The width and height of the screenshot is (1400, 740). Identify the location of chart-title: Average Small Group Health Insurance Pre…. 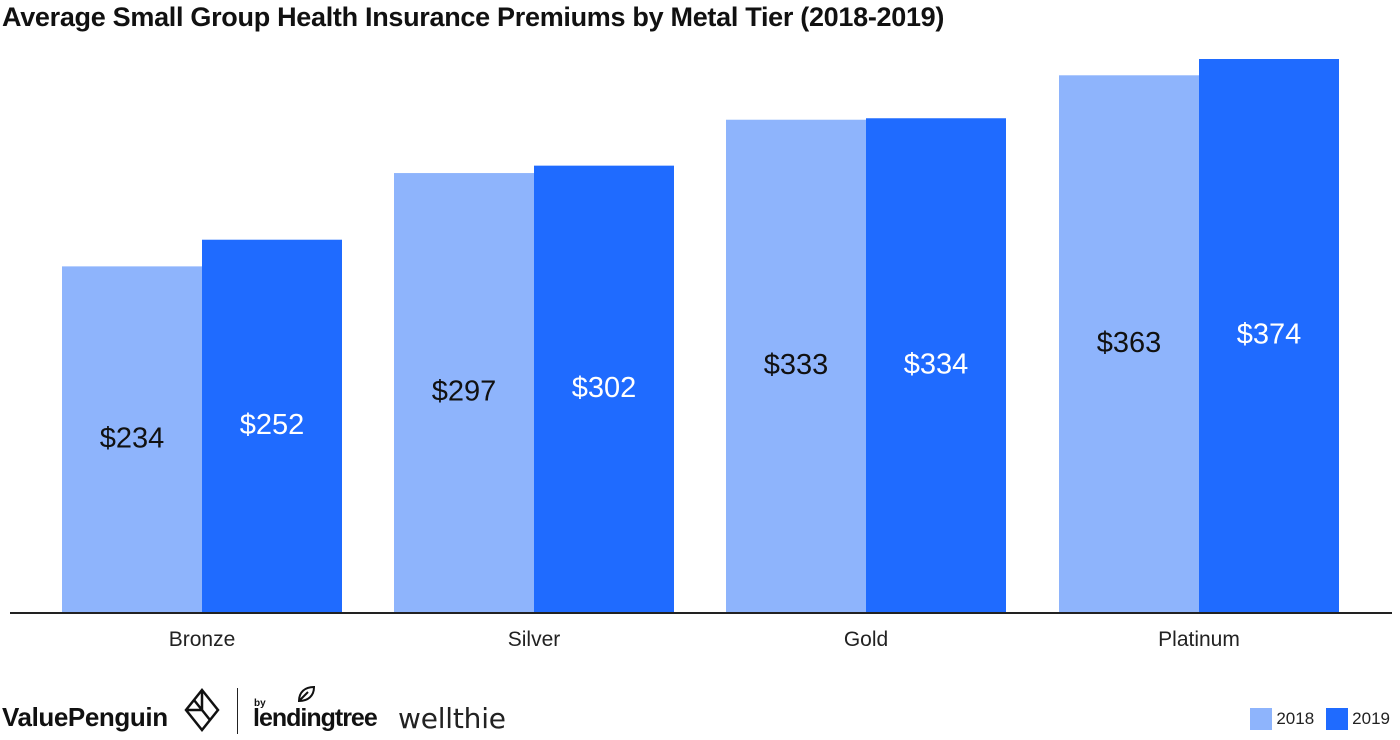
(473, 17).